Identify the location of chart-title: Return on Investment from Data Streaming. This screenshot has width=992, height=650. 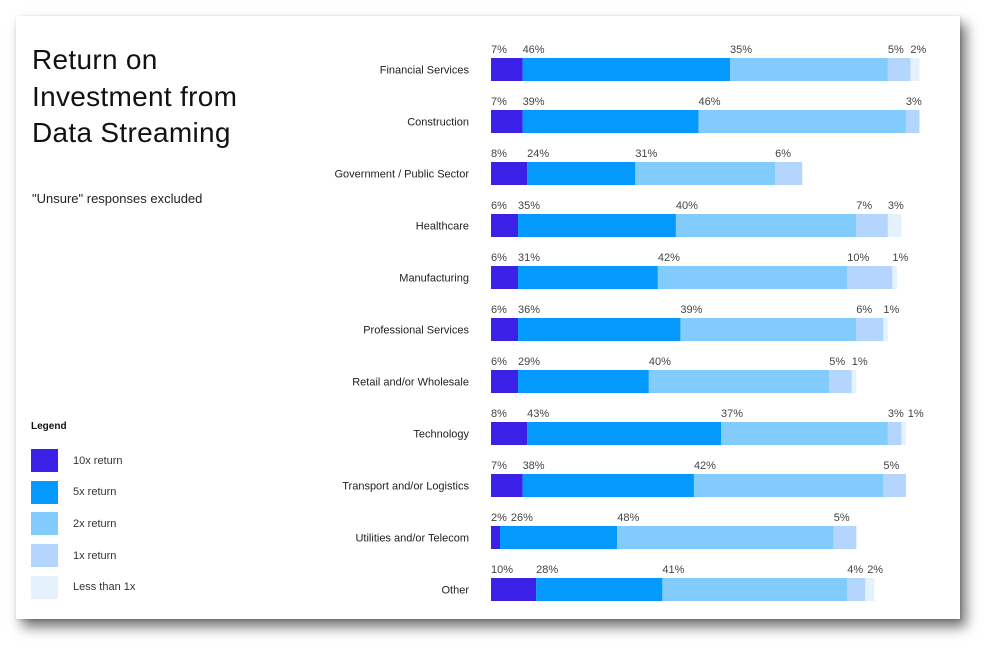
(172, 97).